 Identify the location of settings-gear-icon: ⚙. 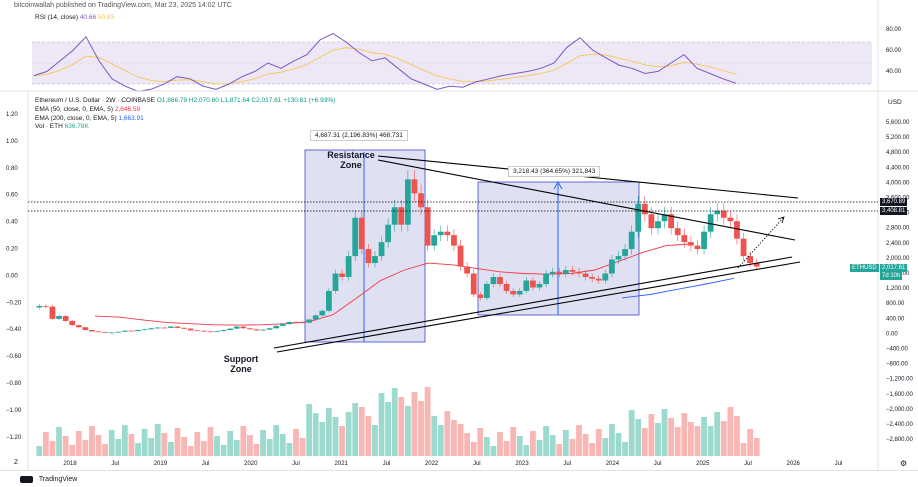
(904, 463).